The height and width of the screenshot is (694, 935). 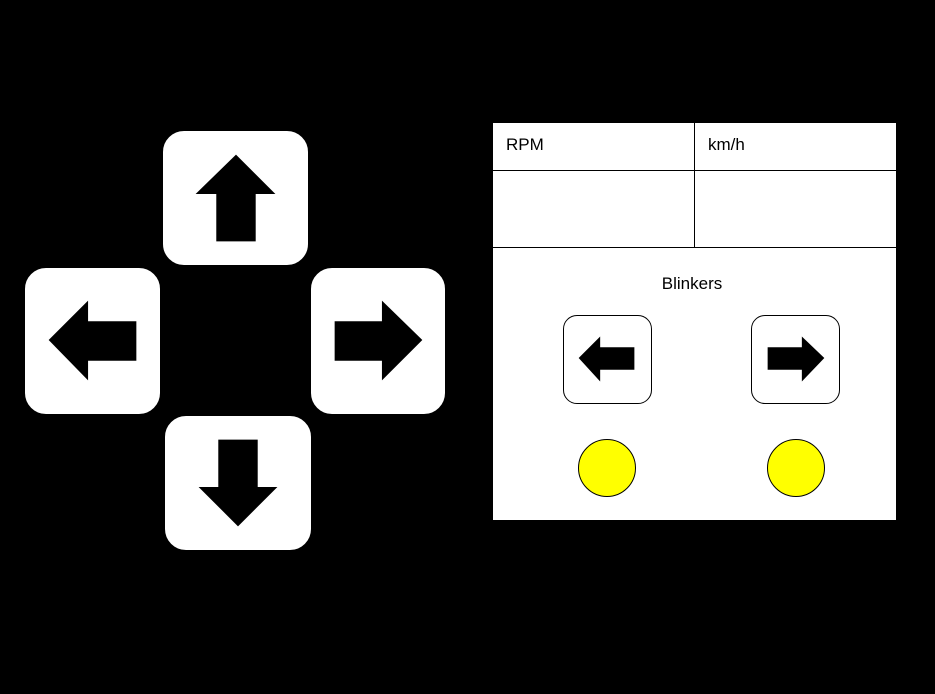 I want to click on blinkers-title: Blinkers, so click(x=692, y=283).